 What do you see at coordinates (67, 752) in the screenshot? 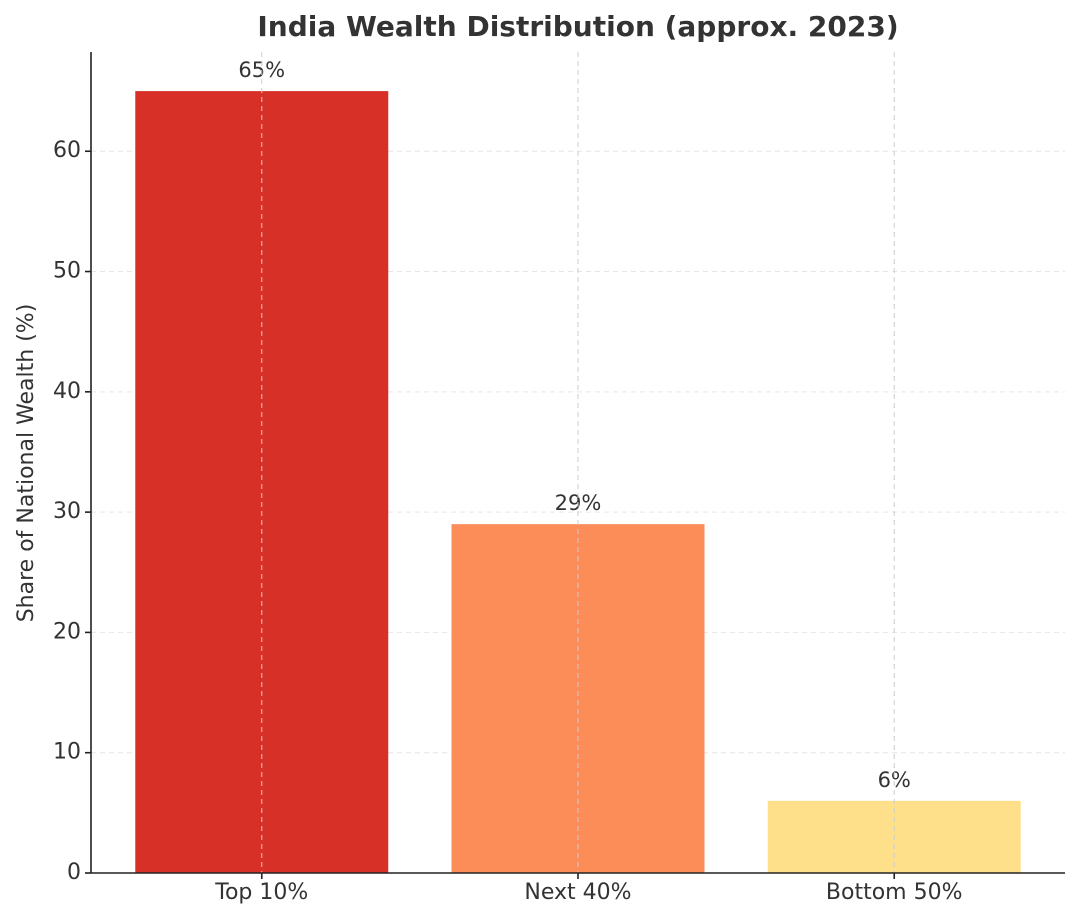
I see `y-tick-label: 10` at bounding box center [67, 752].